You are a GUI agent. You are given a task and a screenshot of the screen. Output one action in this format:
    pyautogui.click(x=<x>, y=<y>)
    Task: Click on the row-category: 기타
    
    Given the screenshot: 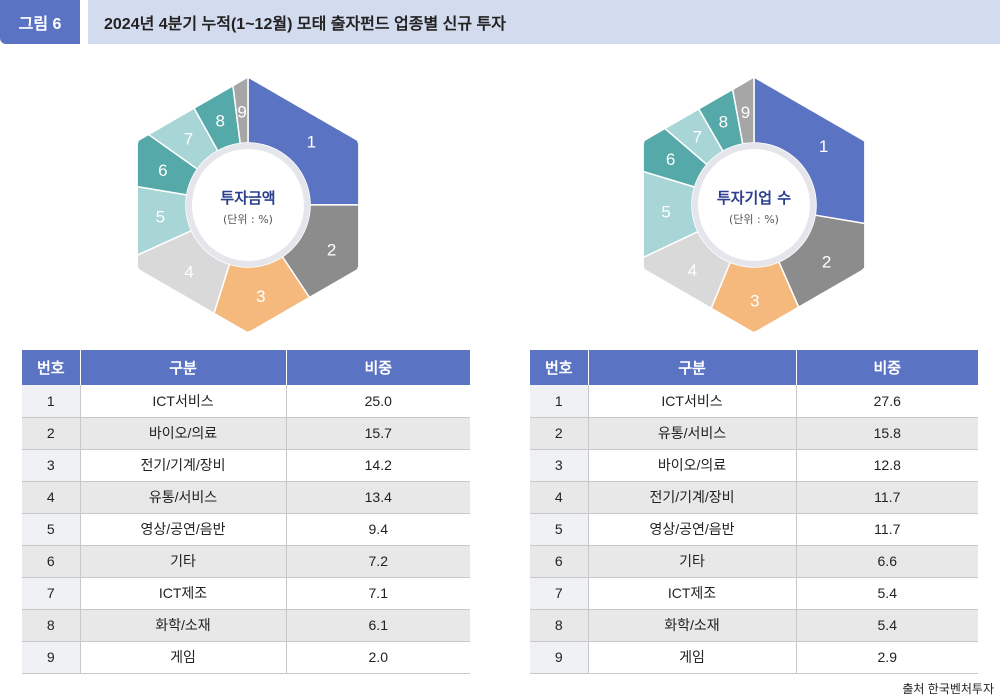 What is the action you would take?
    pyautogui.click(x=692, y=561)
    